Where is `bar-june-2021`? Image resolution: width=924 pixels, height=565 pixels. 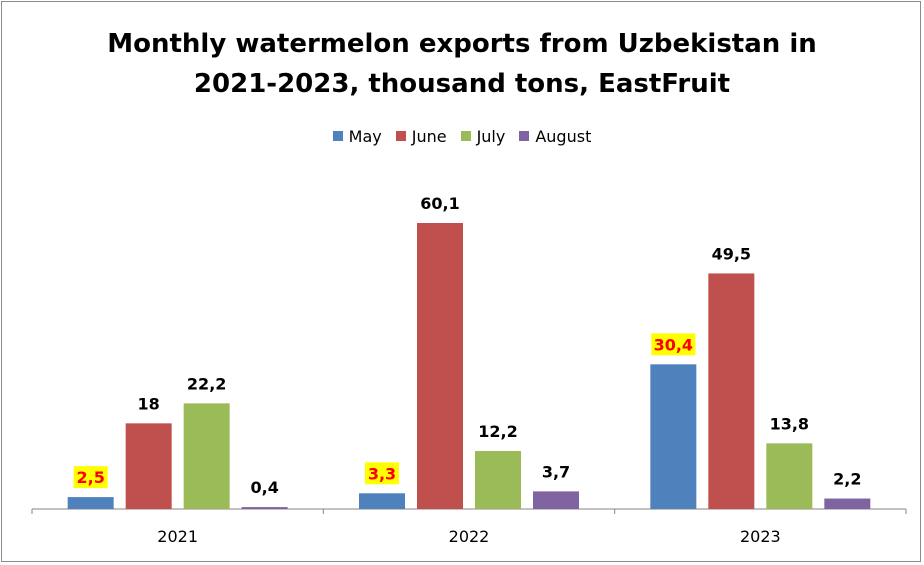
bar-june-2021 is located at coordinates (148, 466).